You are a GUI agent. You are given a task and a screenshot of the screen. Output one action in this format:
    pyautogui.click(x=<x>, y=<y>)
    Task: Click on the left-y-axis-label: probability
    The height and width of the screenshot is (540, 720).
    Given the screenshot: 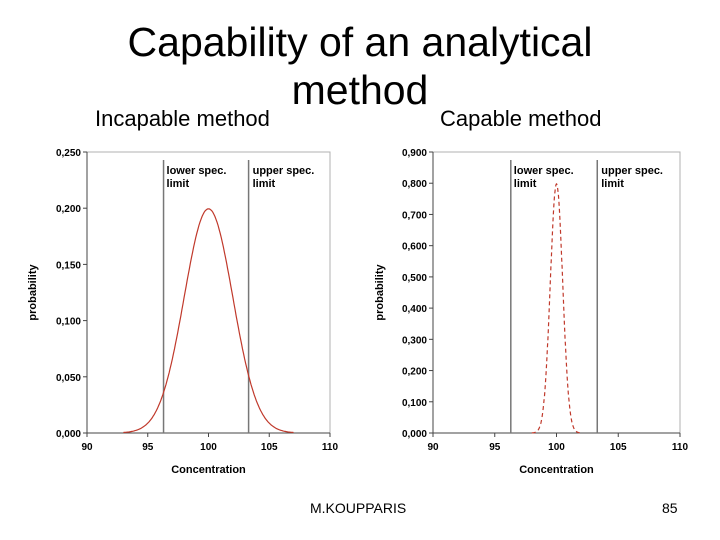 What is the action you would take?
    pyautogui.click(x=33, y=292)
    